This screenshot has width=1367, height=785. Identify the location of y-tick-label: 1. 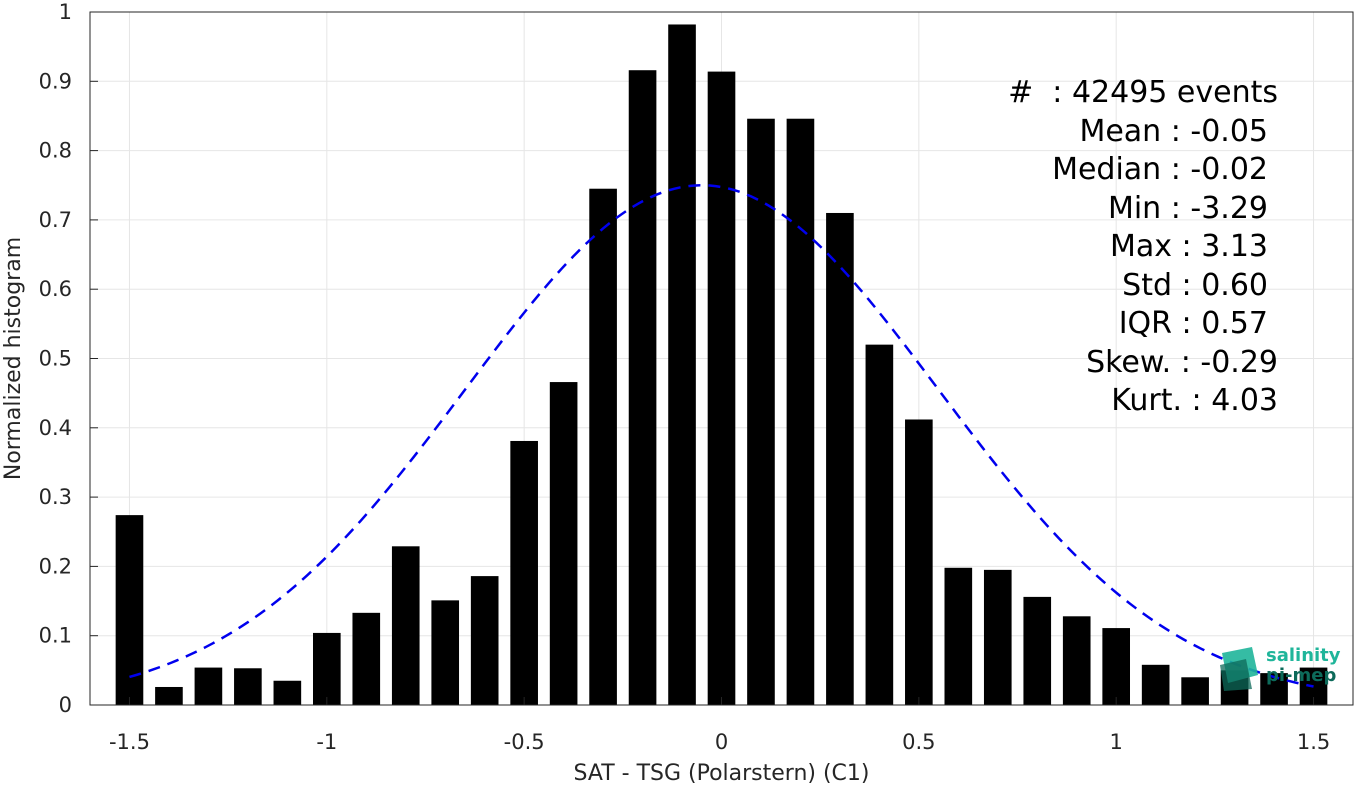
(65, 12).